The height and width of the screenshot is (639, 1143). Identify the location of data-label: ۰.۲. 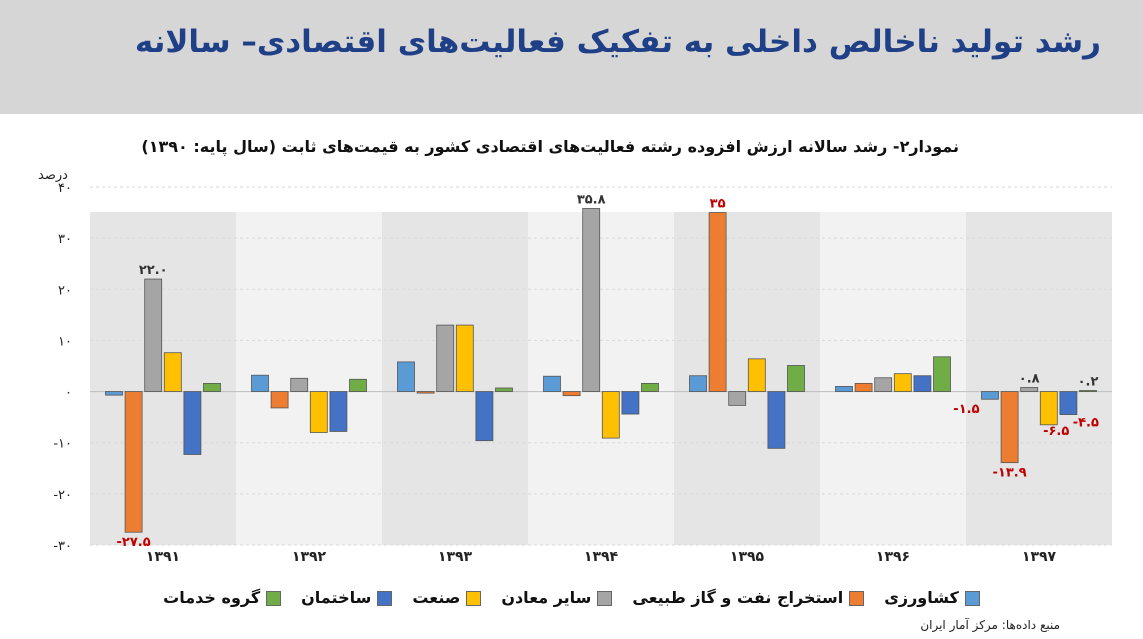
(1088, 382).